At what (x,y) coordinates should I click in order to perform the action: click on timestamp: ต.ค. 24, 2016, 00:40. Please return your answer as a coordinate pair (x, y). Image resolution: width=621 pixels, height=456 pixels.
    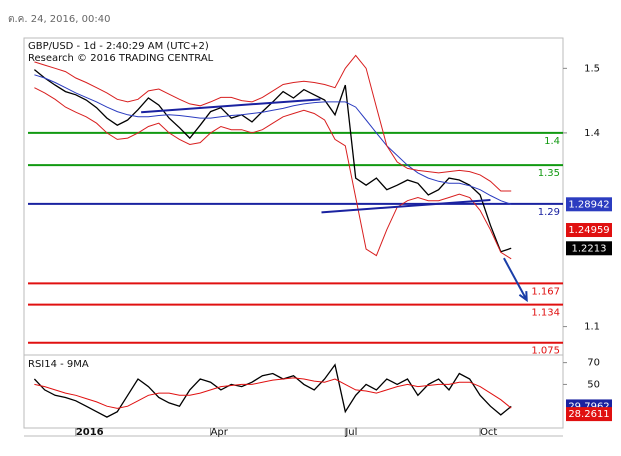
    Looking at the image, I should click on (59, 19).